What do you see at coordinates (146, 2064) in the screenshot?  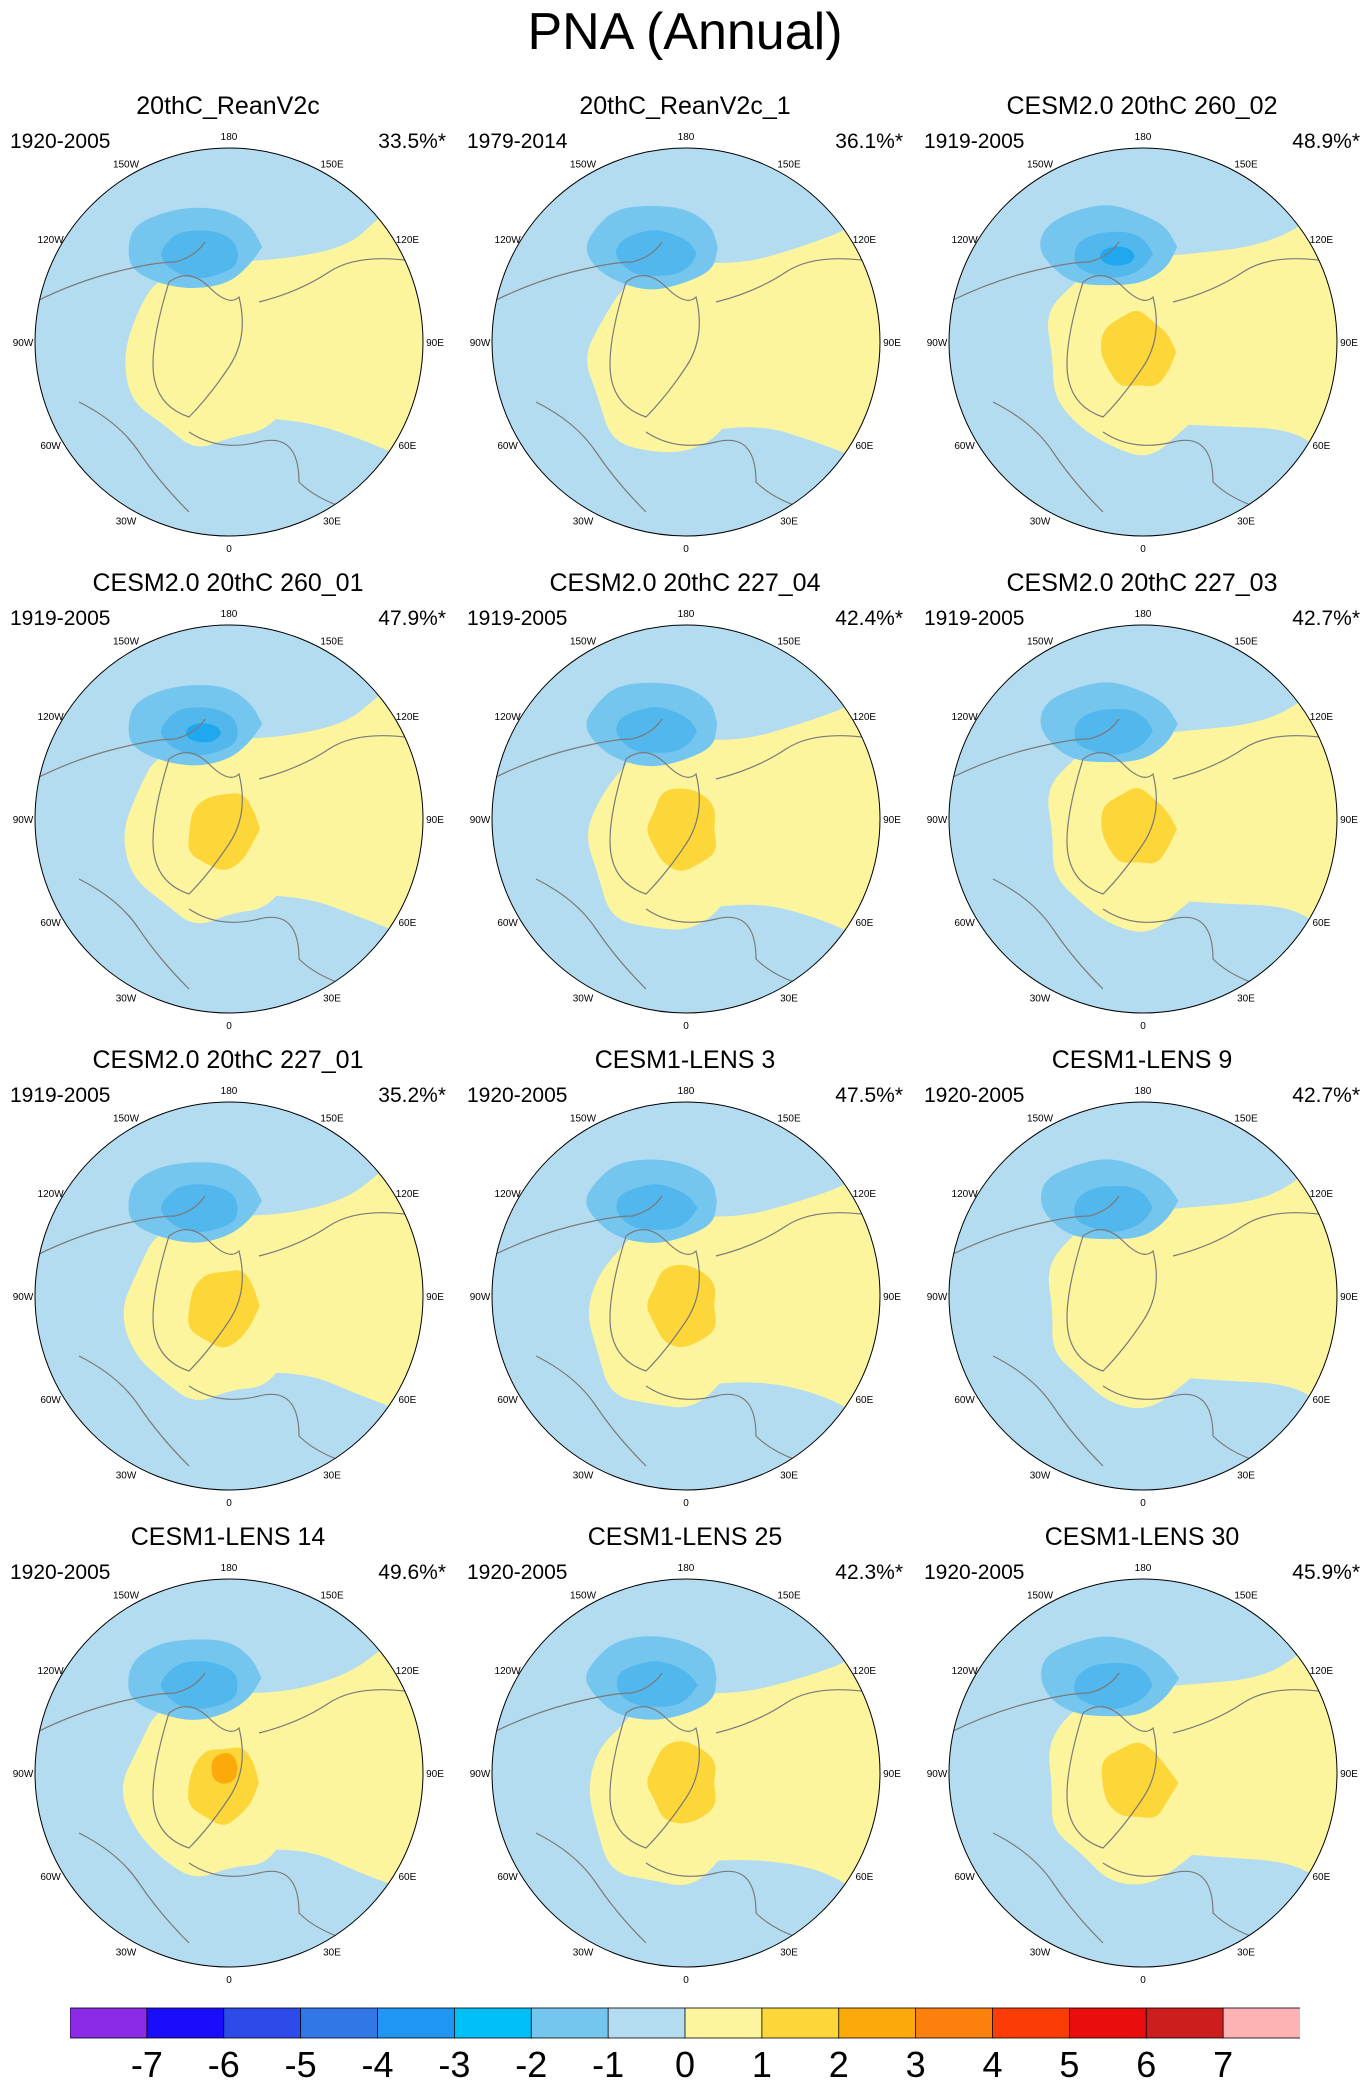 I see `colorbar-label: -7` at bounding box center [146, 2064].